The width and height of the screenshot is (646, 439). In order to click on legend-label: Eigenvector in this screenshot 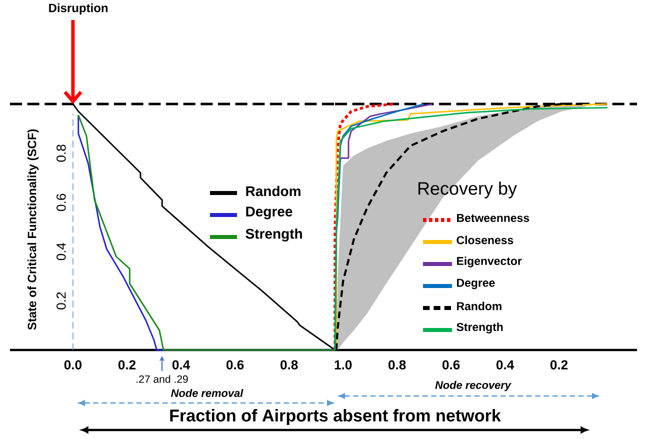, I will do `click(489, 262)`.